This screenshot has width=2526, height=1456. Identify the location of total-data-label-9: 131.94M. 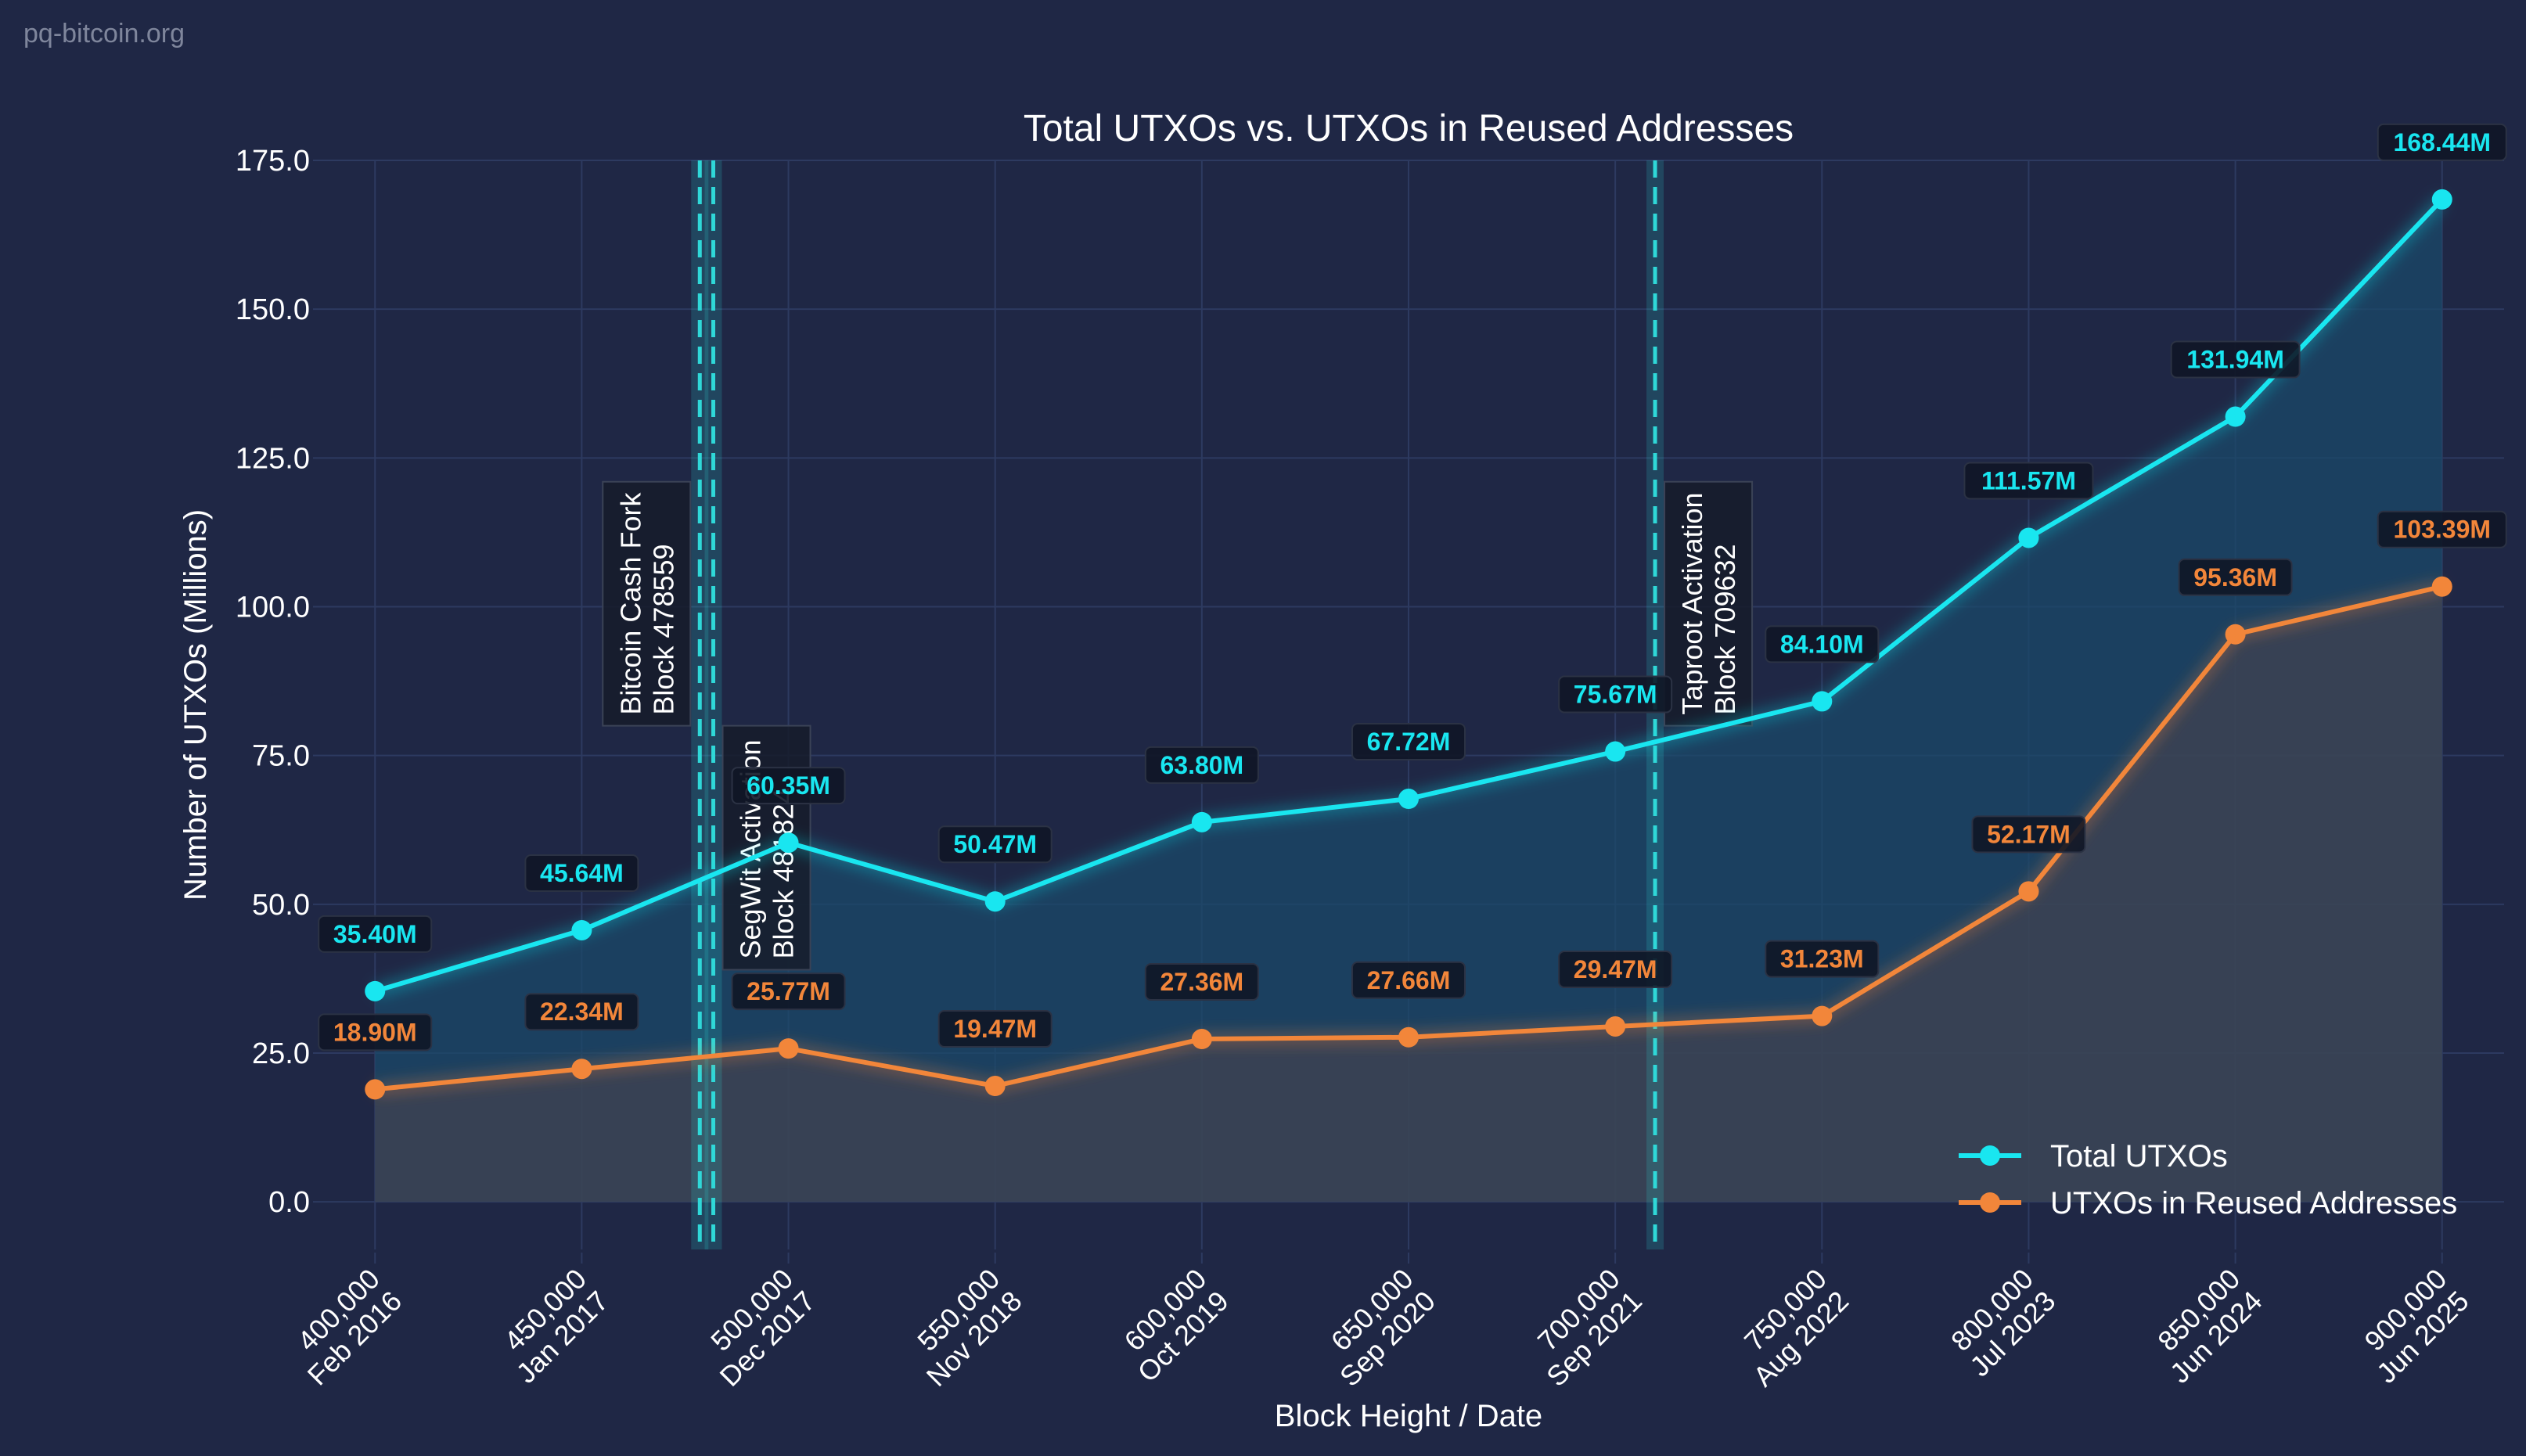
(2235, 359).